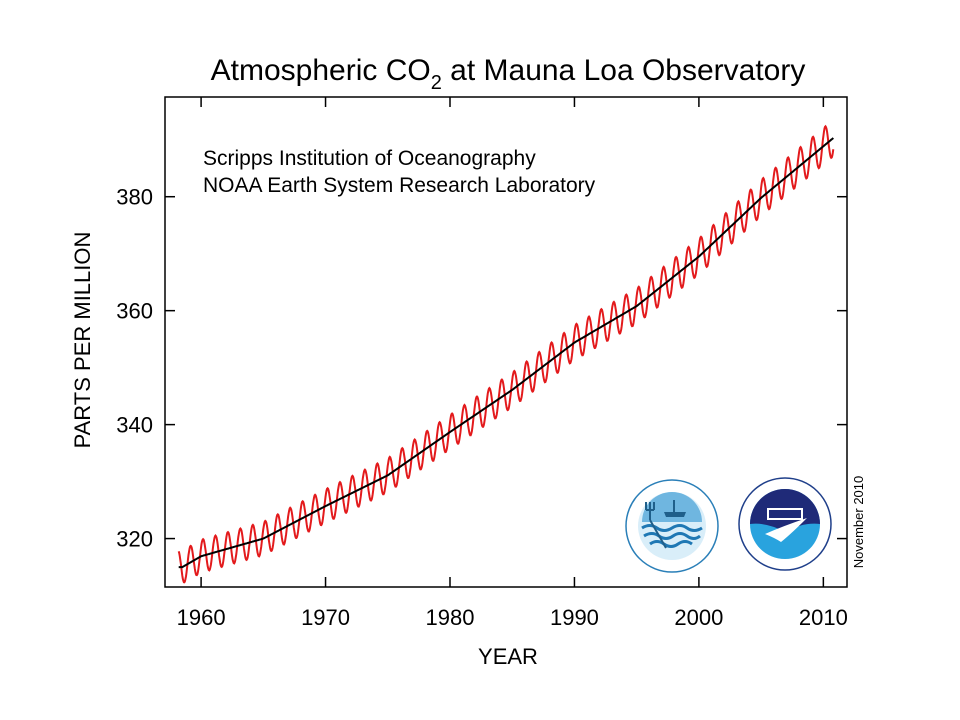  I want to click on x-tick-label: 1960, so click(201, 617).